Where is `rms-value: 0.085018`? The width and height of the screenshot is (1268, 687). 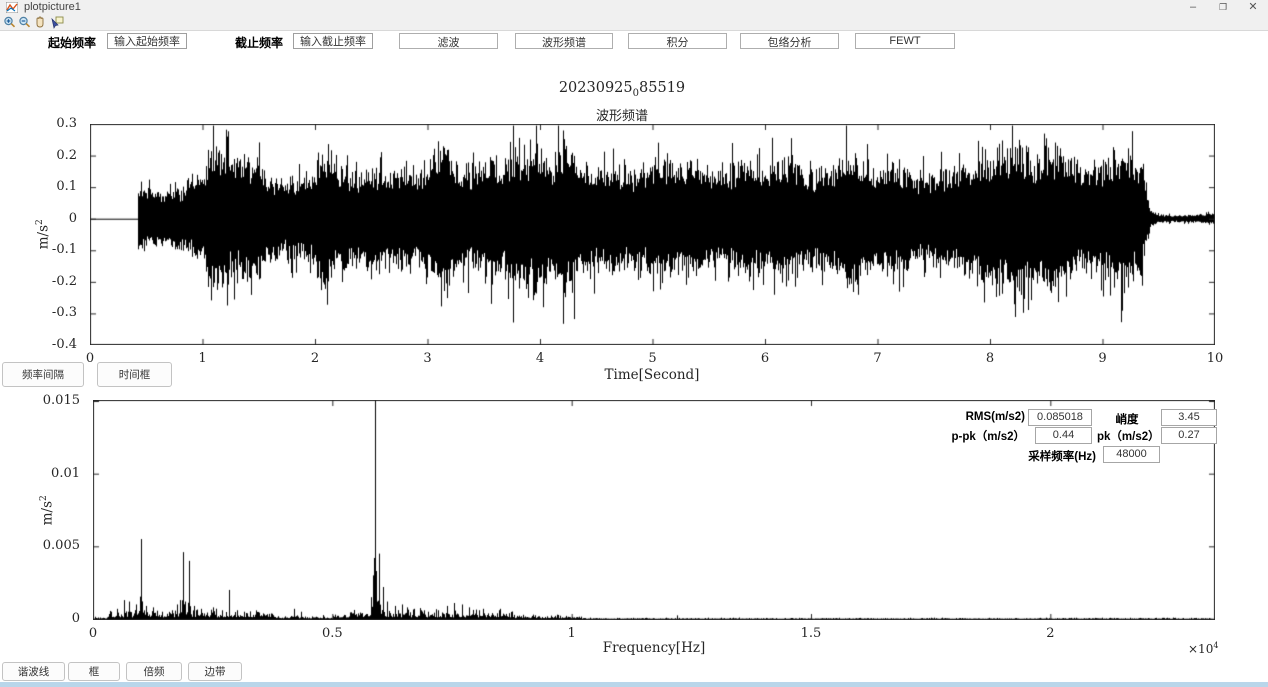 rms-value: 0.085018 is located at coordinates (1060, 417).